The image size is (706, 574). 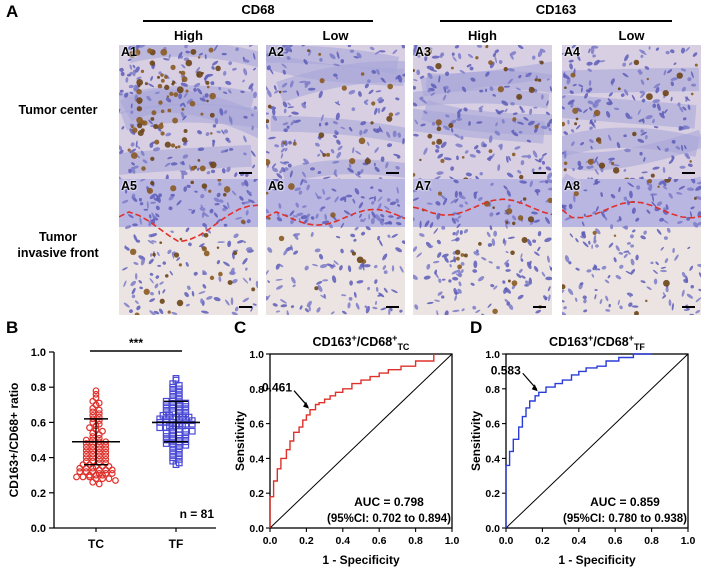 What do you see at coordinates (631, 35) in the screenshot?
I see `col-label-cd163-low: Low` at bounding box center [631, 35].